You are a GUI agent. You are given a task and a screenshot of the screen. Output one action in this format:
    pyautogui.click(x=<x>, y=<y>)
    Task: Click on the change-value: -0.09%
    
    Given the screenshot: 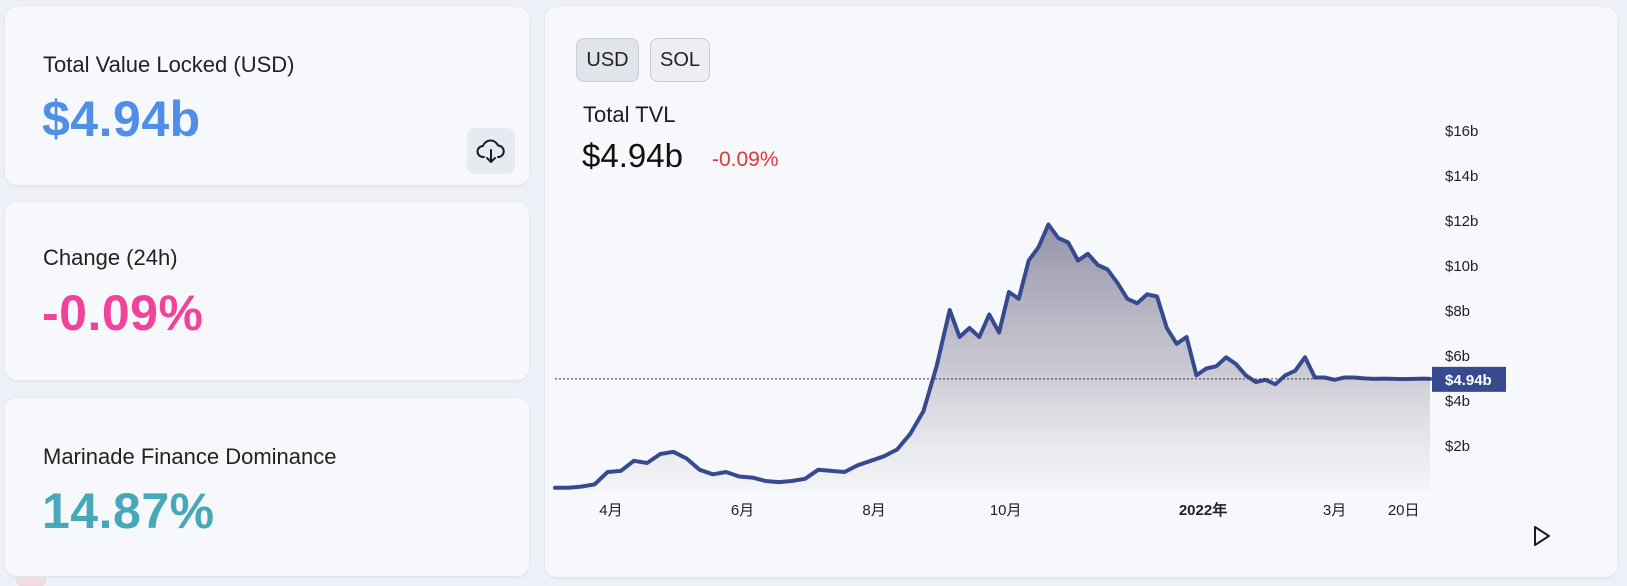 What is the action you would take?
    pyautogui.click(x=123, y=313)
    